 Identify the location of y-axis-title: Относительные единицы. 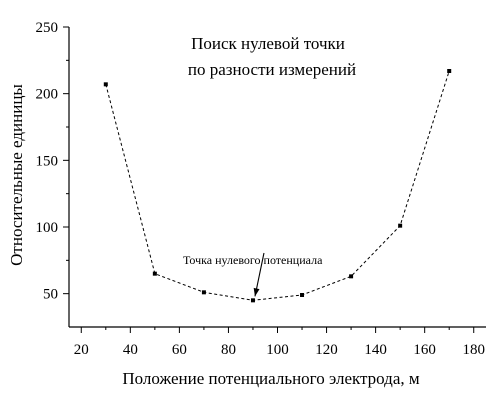
(16, 175).